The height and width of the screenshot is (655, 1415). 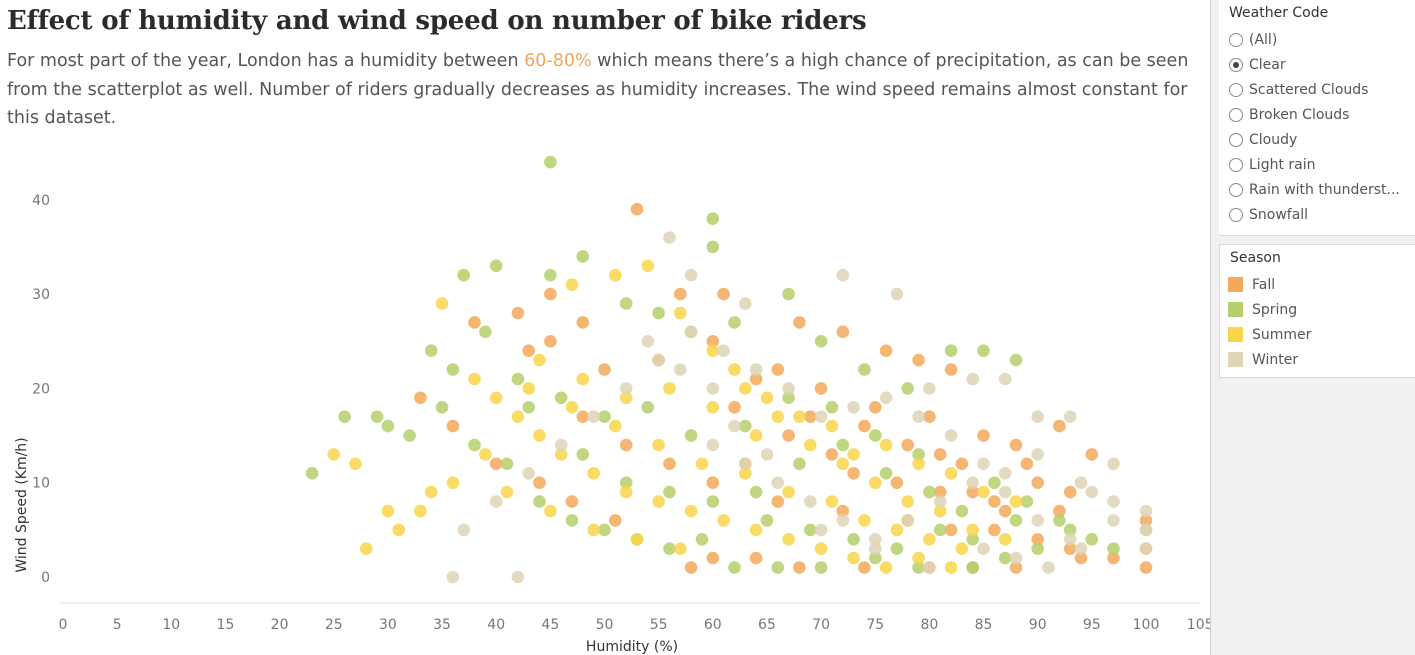 What do you see at coordinates (1317, 309) in the screenshot?
I see `legend-item-spring: Spring` at bounding box center [1317, 309].